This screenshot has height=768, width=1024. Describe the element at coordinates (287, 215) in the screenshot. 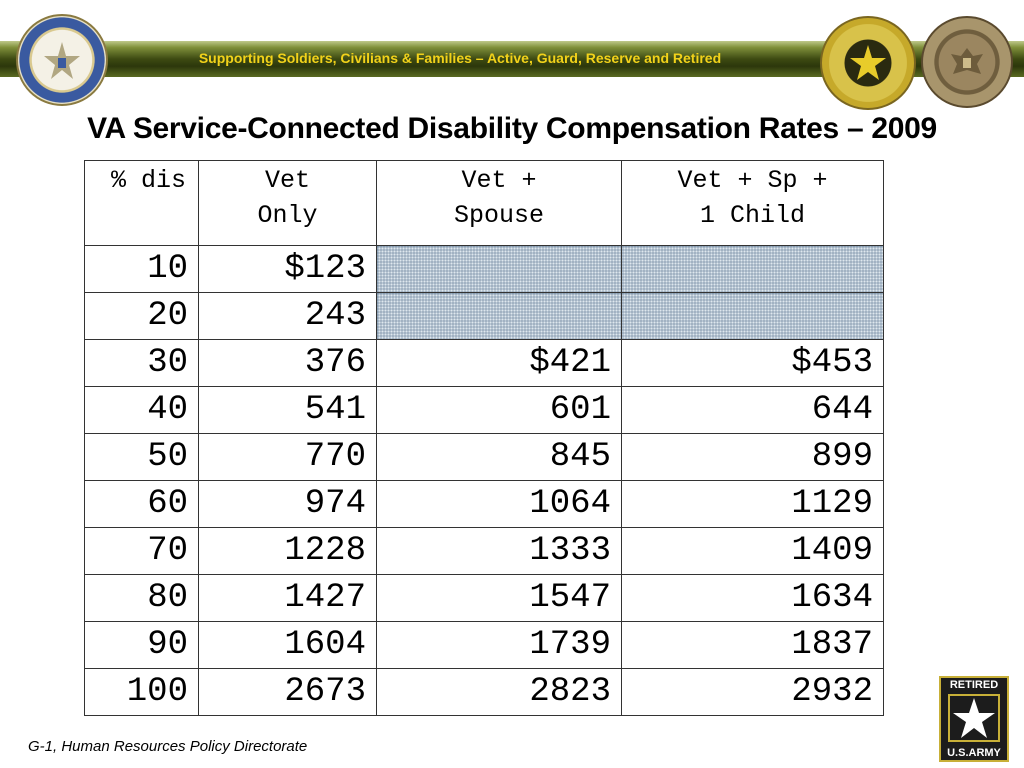

I see `header-line: Only` at that location.